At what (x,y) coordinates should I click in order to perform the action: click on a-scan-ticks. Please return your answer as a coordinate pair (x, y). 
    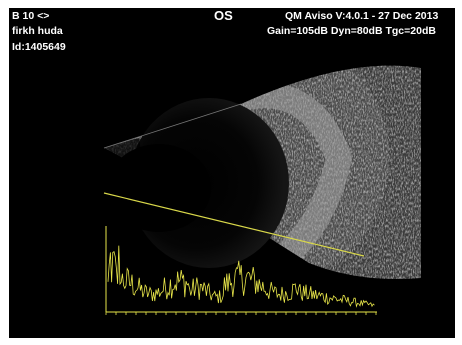
    Looking at the image, I should click on (241, 313).